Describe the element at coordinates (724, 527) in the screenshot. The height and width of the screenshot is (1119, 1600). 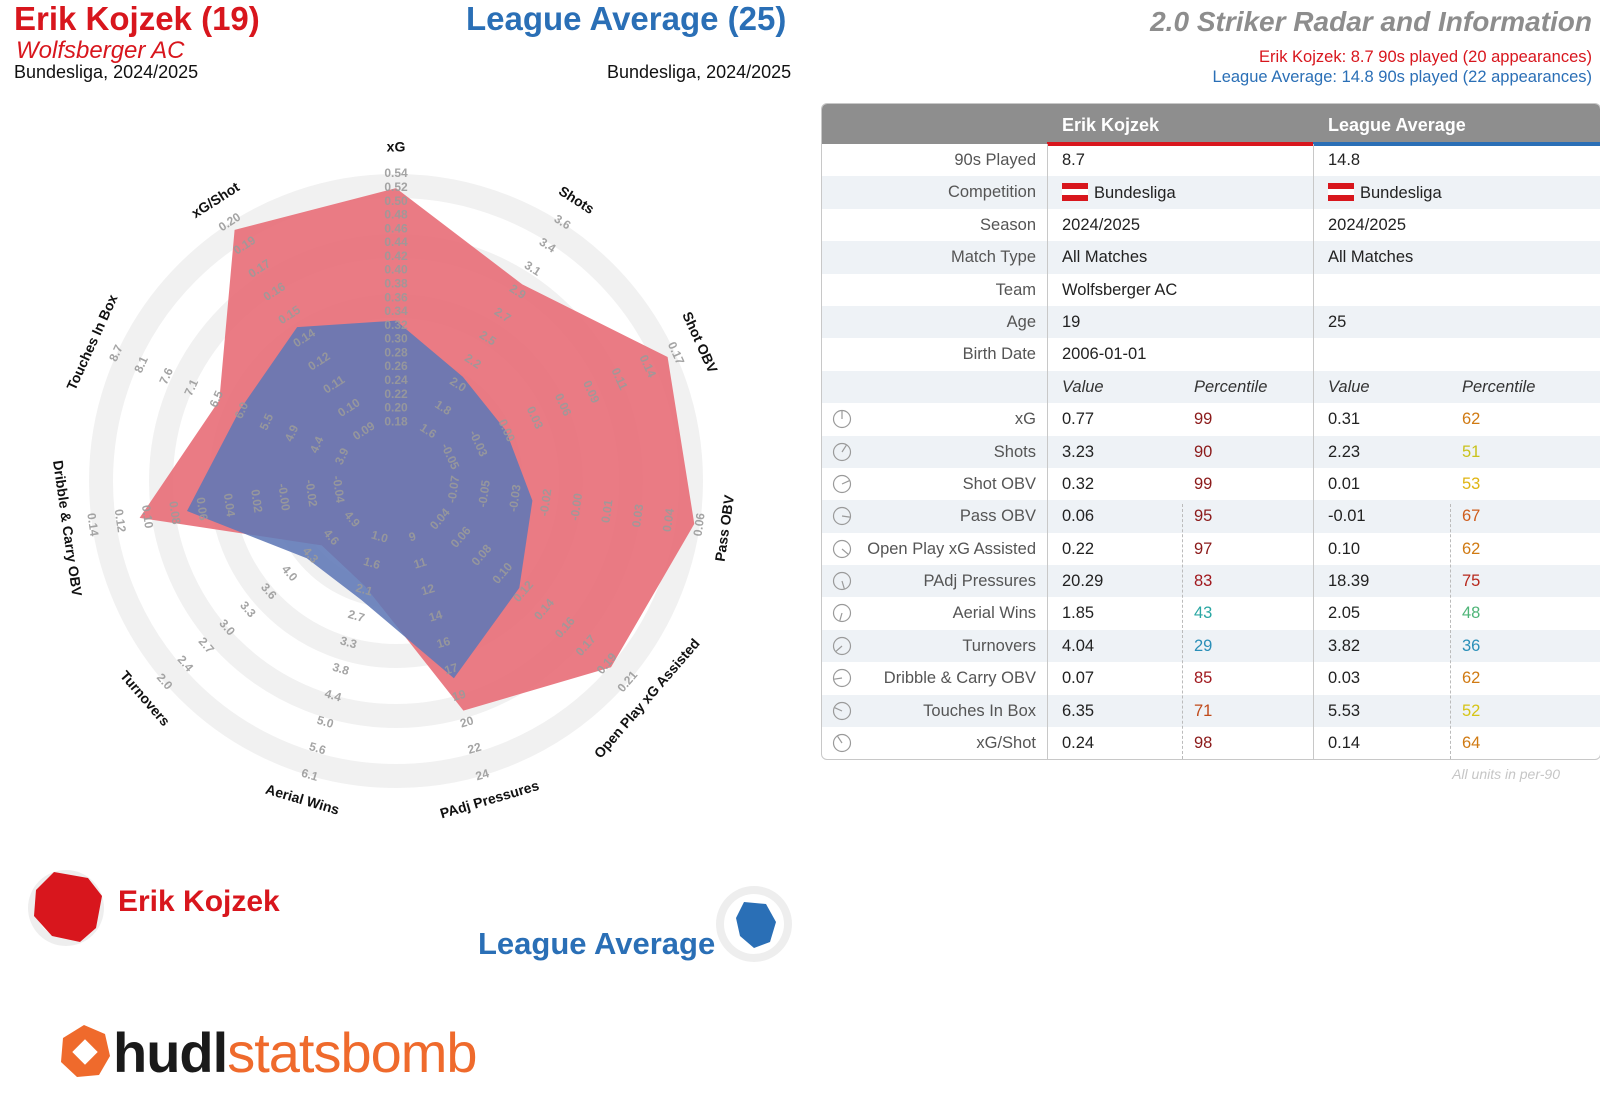
I see `radar-axis-label: Pass OBV` at that location.